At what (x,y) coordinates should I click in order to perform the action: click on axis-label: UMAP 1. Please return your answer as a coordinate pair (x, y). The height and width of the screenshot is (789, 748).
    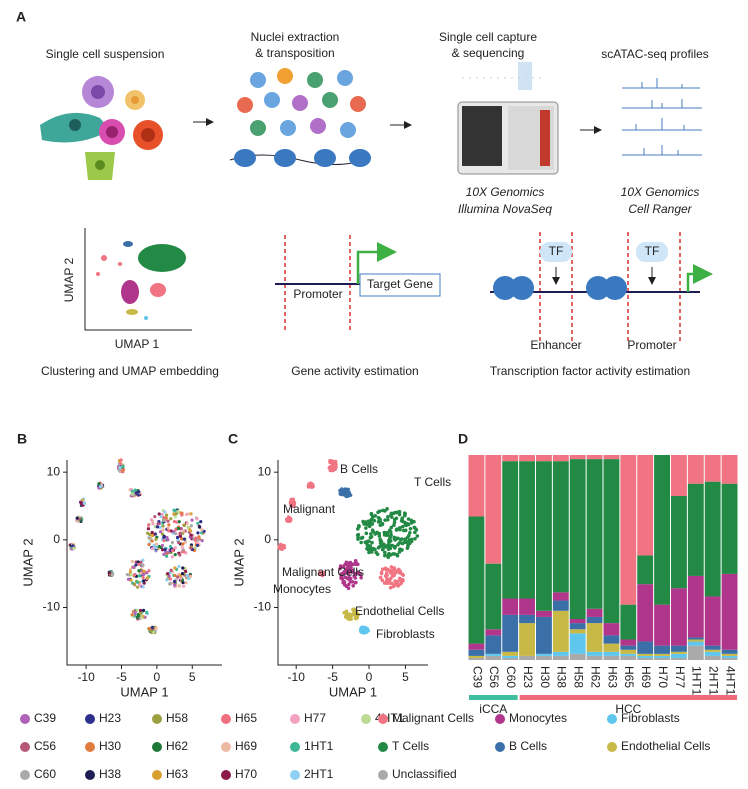
    Looking at the image, I should click on (137, 344).